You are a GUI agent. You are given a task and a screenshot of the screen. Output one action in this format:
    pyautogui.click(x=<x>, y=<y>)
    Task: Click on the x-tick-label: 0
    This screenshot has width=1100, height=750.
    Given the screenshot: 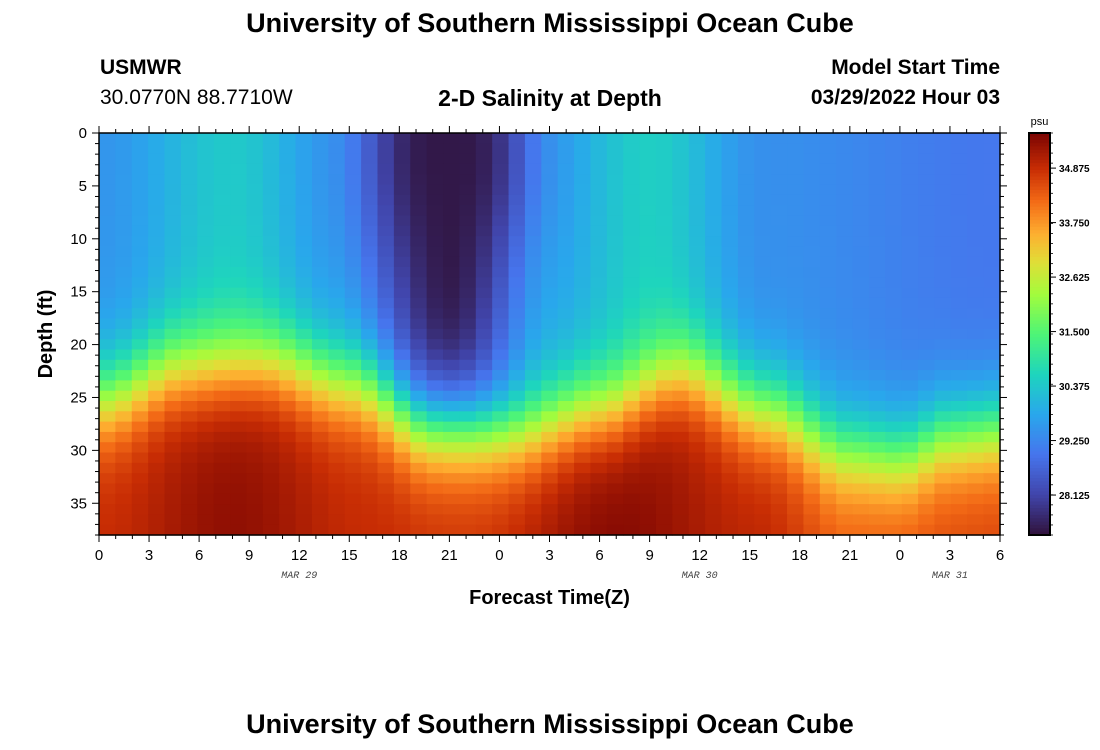 What is the action you would take?
    pyautogui.click(x=499, y=555)
    